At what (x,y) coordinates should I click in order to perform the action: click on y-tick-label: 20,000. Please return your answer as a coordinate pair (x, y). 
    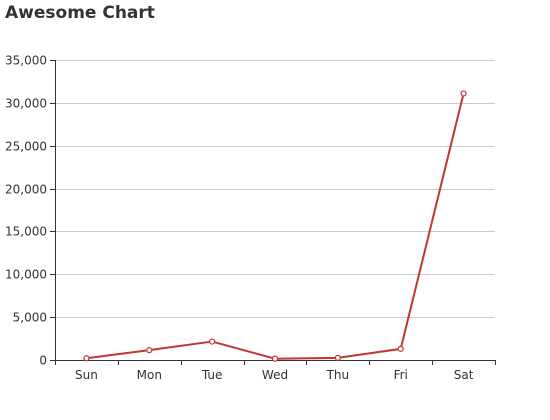
    Looking at the image, I should click on (26, 190).